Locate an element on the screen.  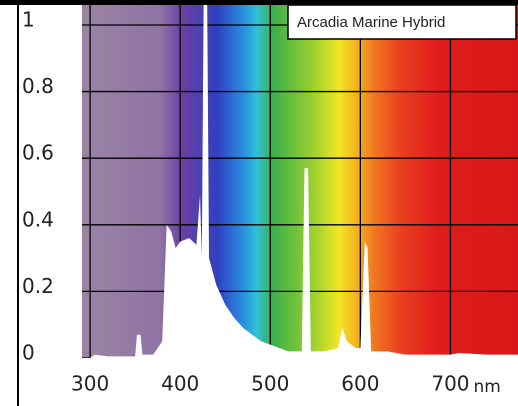
legend-entry: Arcadia Marine Hybrid is located at coordinates (371, 22).